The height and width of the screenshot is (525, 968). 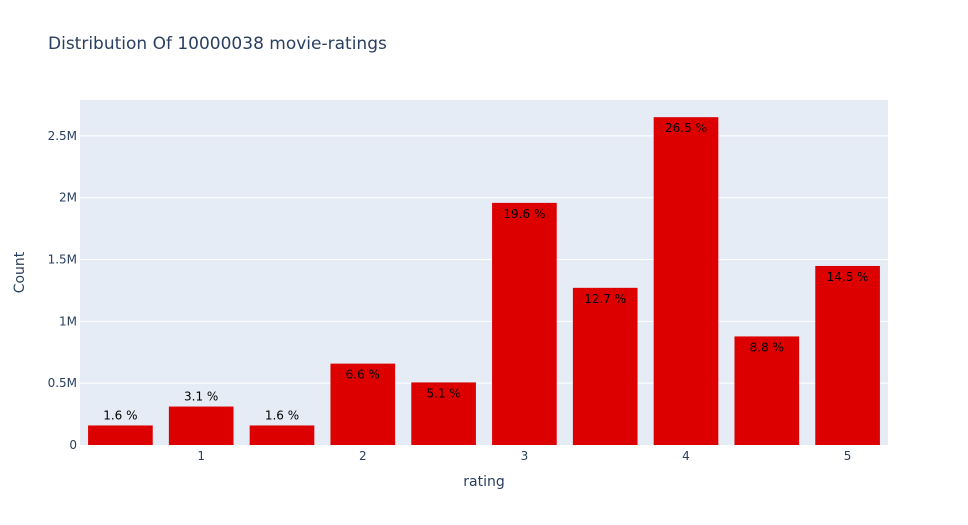 I want to click on x-axis-title: rating, so click(x=483, y=482).